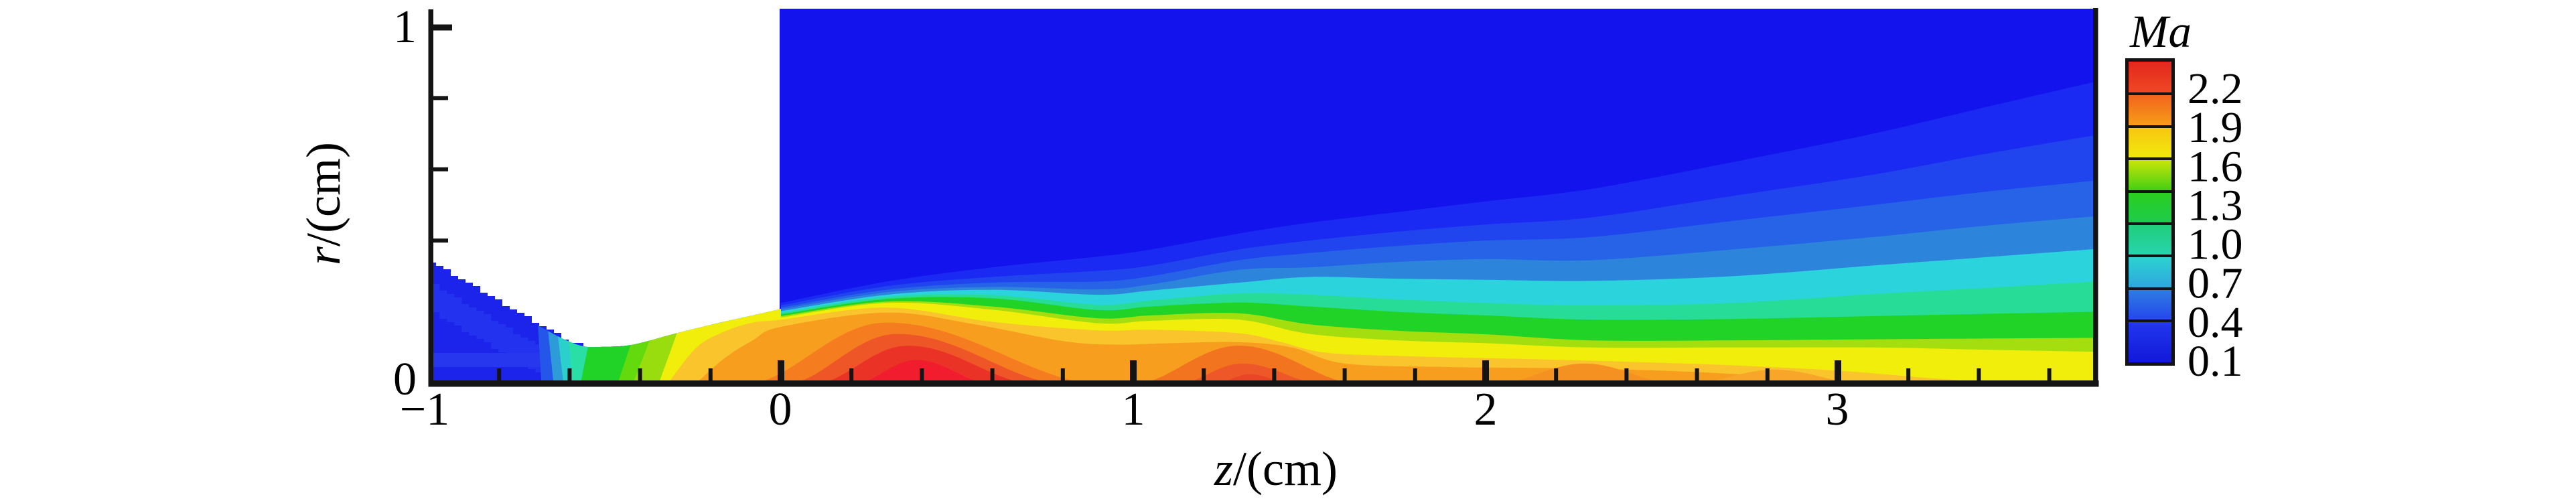 The image size is (2576, 503). Describe the element at coordinates (424, 409) in the screenshot. I see `svg-text: −1` at that location.